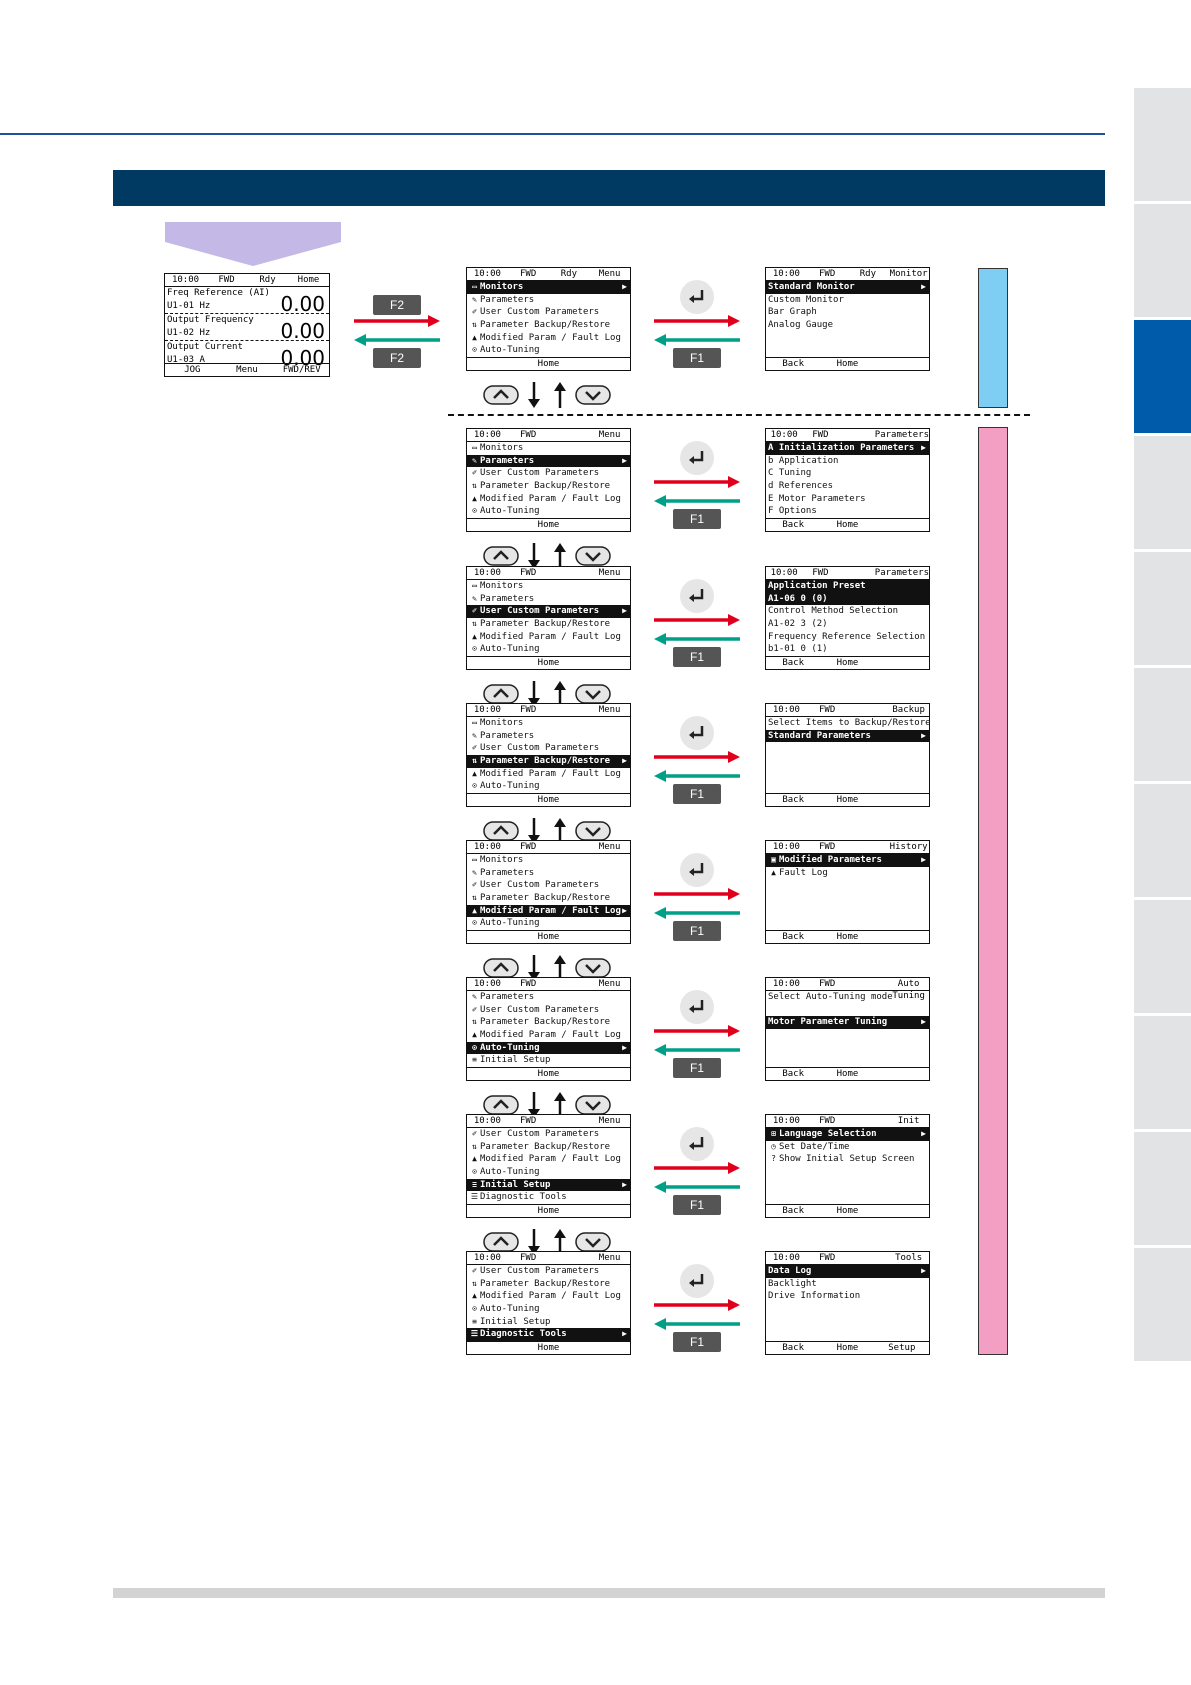 The height and width of the screenshot is (1685, 1191). What do you see at coordinates (847, 860) in the screenshot?
I see `submenu-item: ▣ Modified Parameters ▶` at bounding box center [847, 860].